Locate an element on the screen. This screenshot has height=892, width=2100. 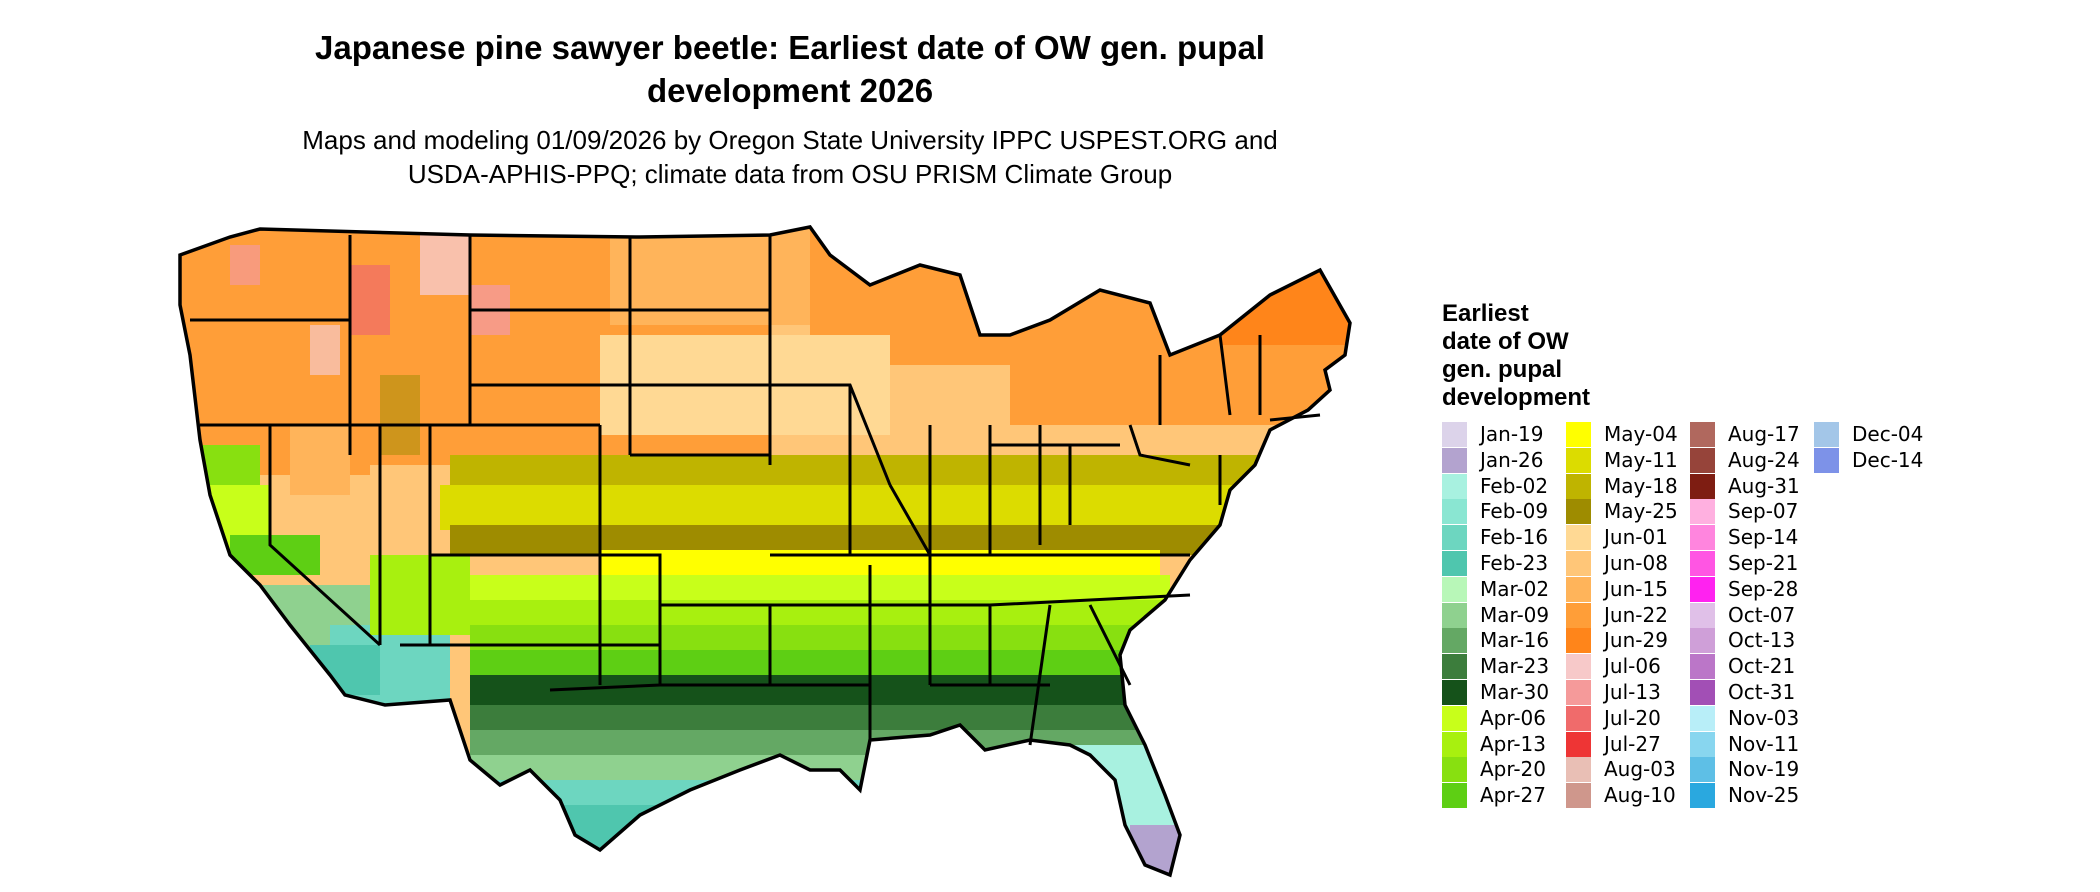
legend-label: Jul-27 is located at coordinates (1632, 743).